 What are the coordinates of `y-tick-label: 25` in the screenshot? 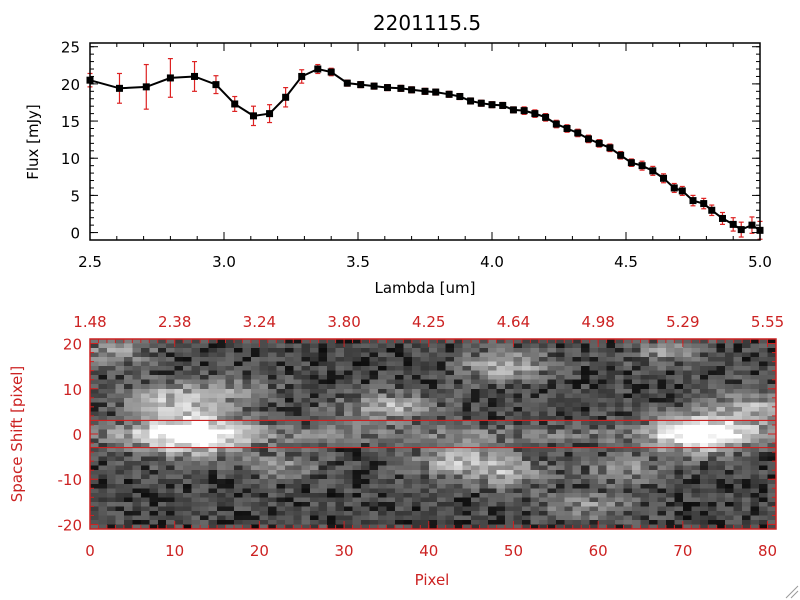 It's located at (70, 48).